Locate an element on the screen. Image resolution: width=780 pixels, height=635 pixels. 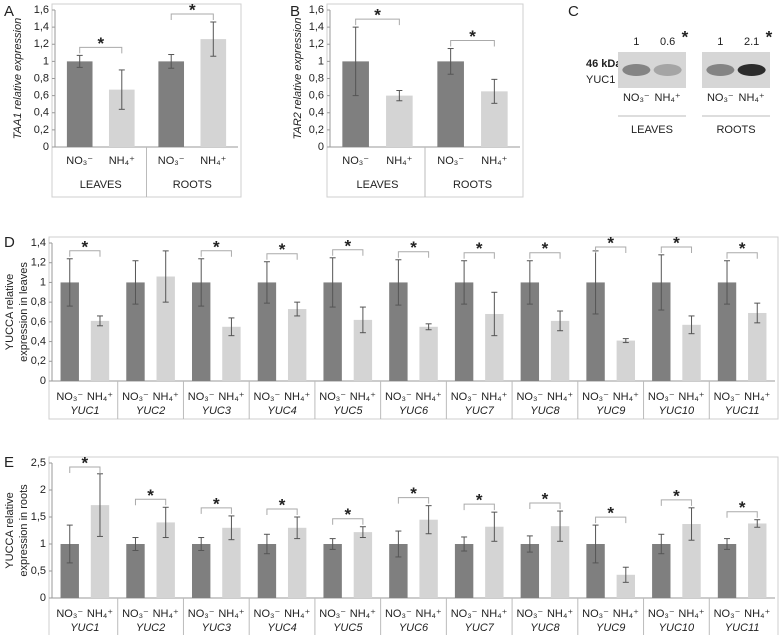
panel-label: B is located at coordinates (295, 11).